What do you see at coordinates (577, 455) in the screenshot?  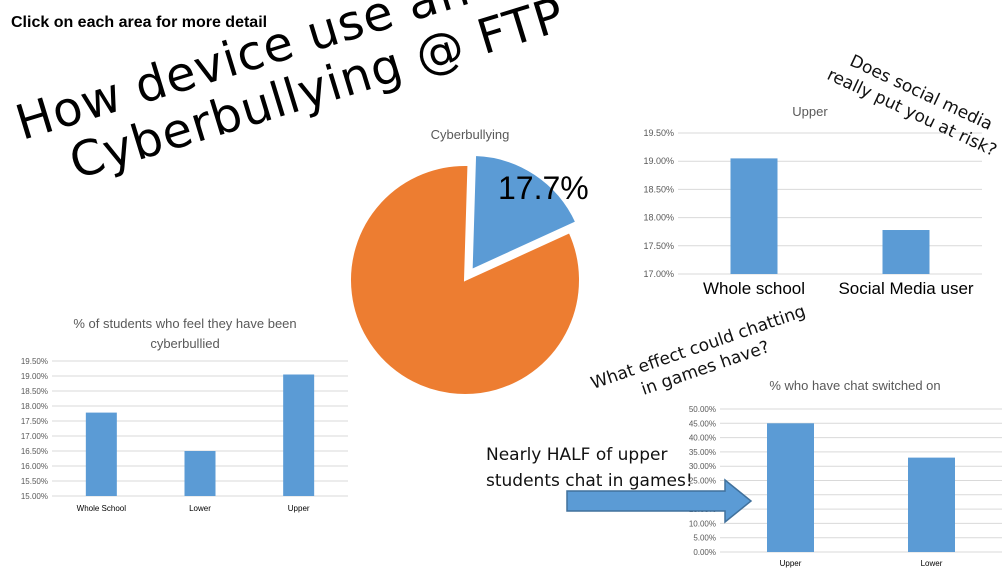 I see `half-upper-note-line1: Nearly HALF of upper` at bounding box center [577, 455].